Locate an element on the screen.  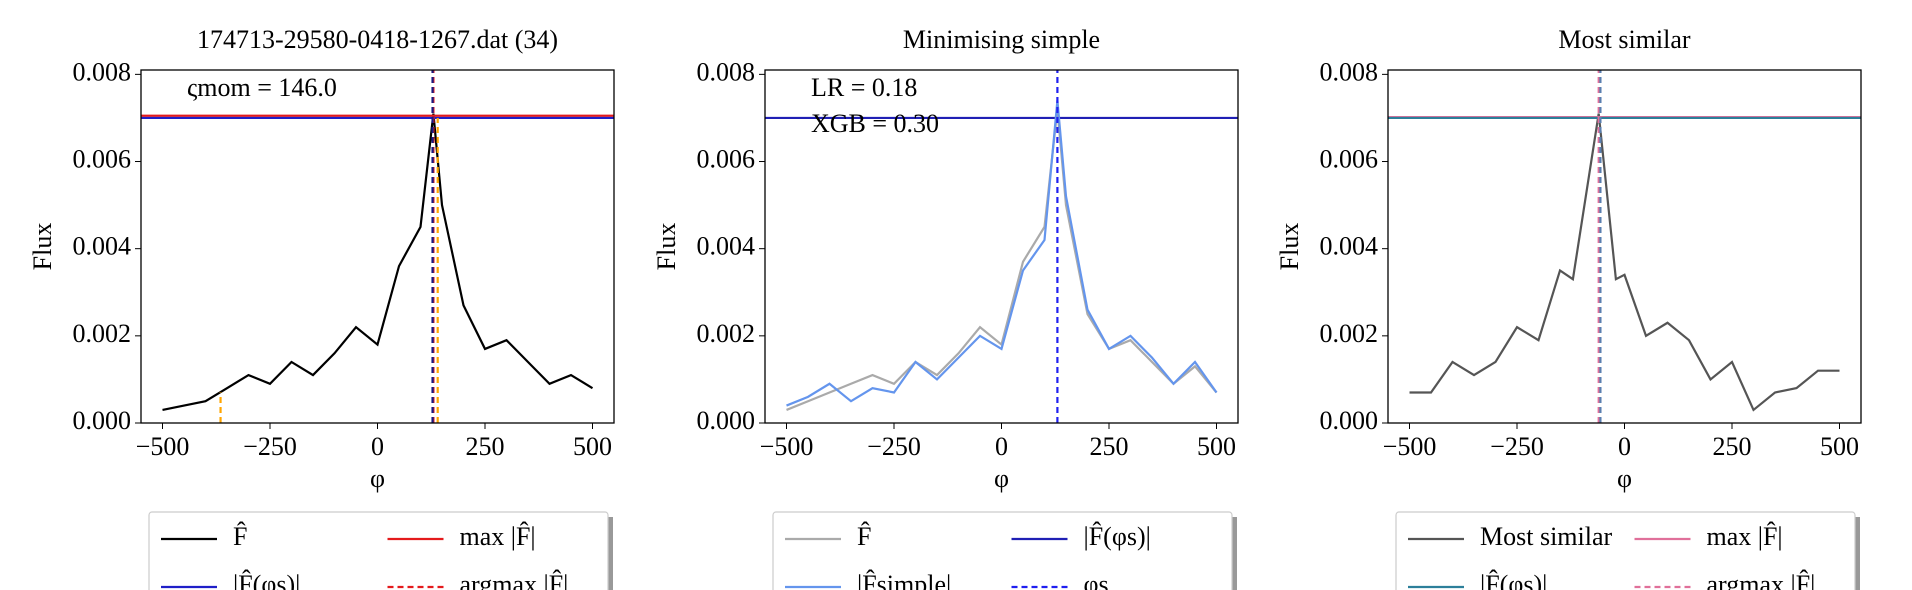
chart-title: Most similar is located at coordinates (1624, 39).